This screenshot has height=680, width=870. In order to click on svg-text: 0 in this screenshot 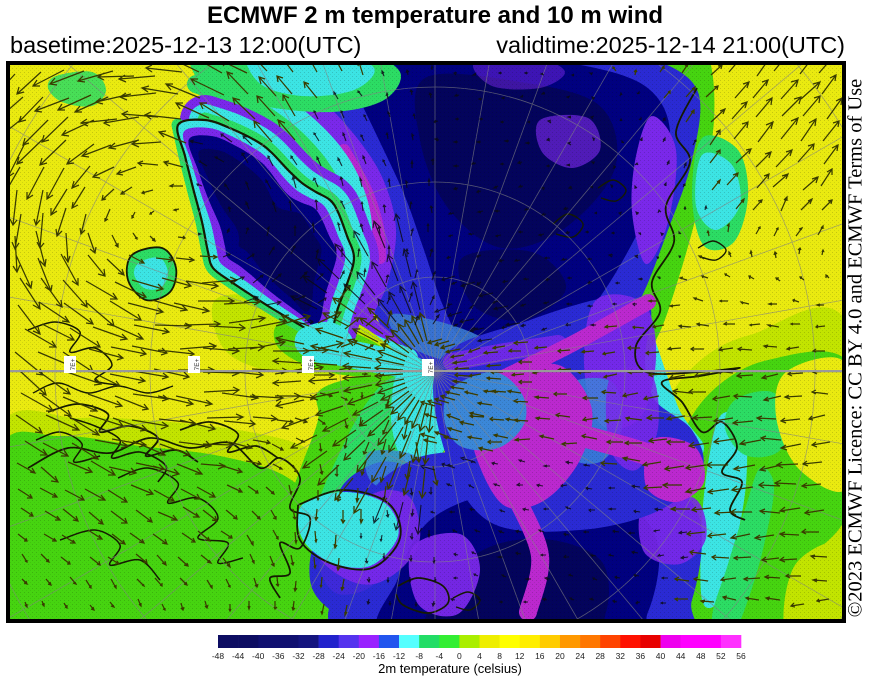, I will do `click(459, 656)`.